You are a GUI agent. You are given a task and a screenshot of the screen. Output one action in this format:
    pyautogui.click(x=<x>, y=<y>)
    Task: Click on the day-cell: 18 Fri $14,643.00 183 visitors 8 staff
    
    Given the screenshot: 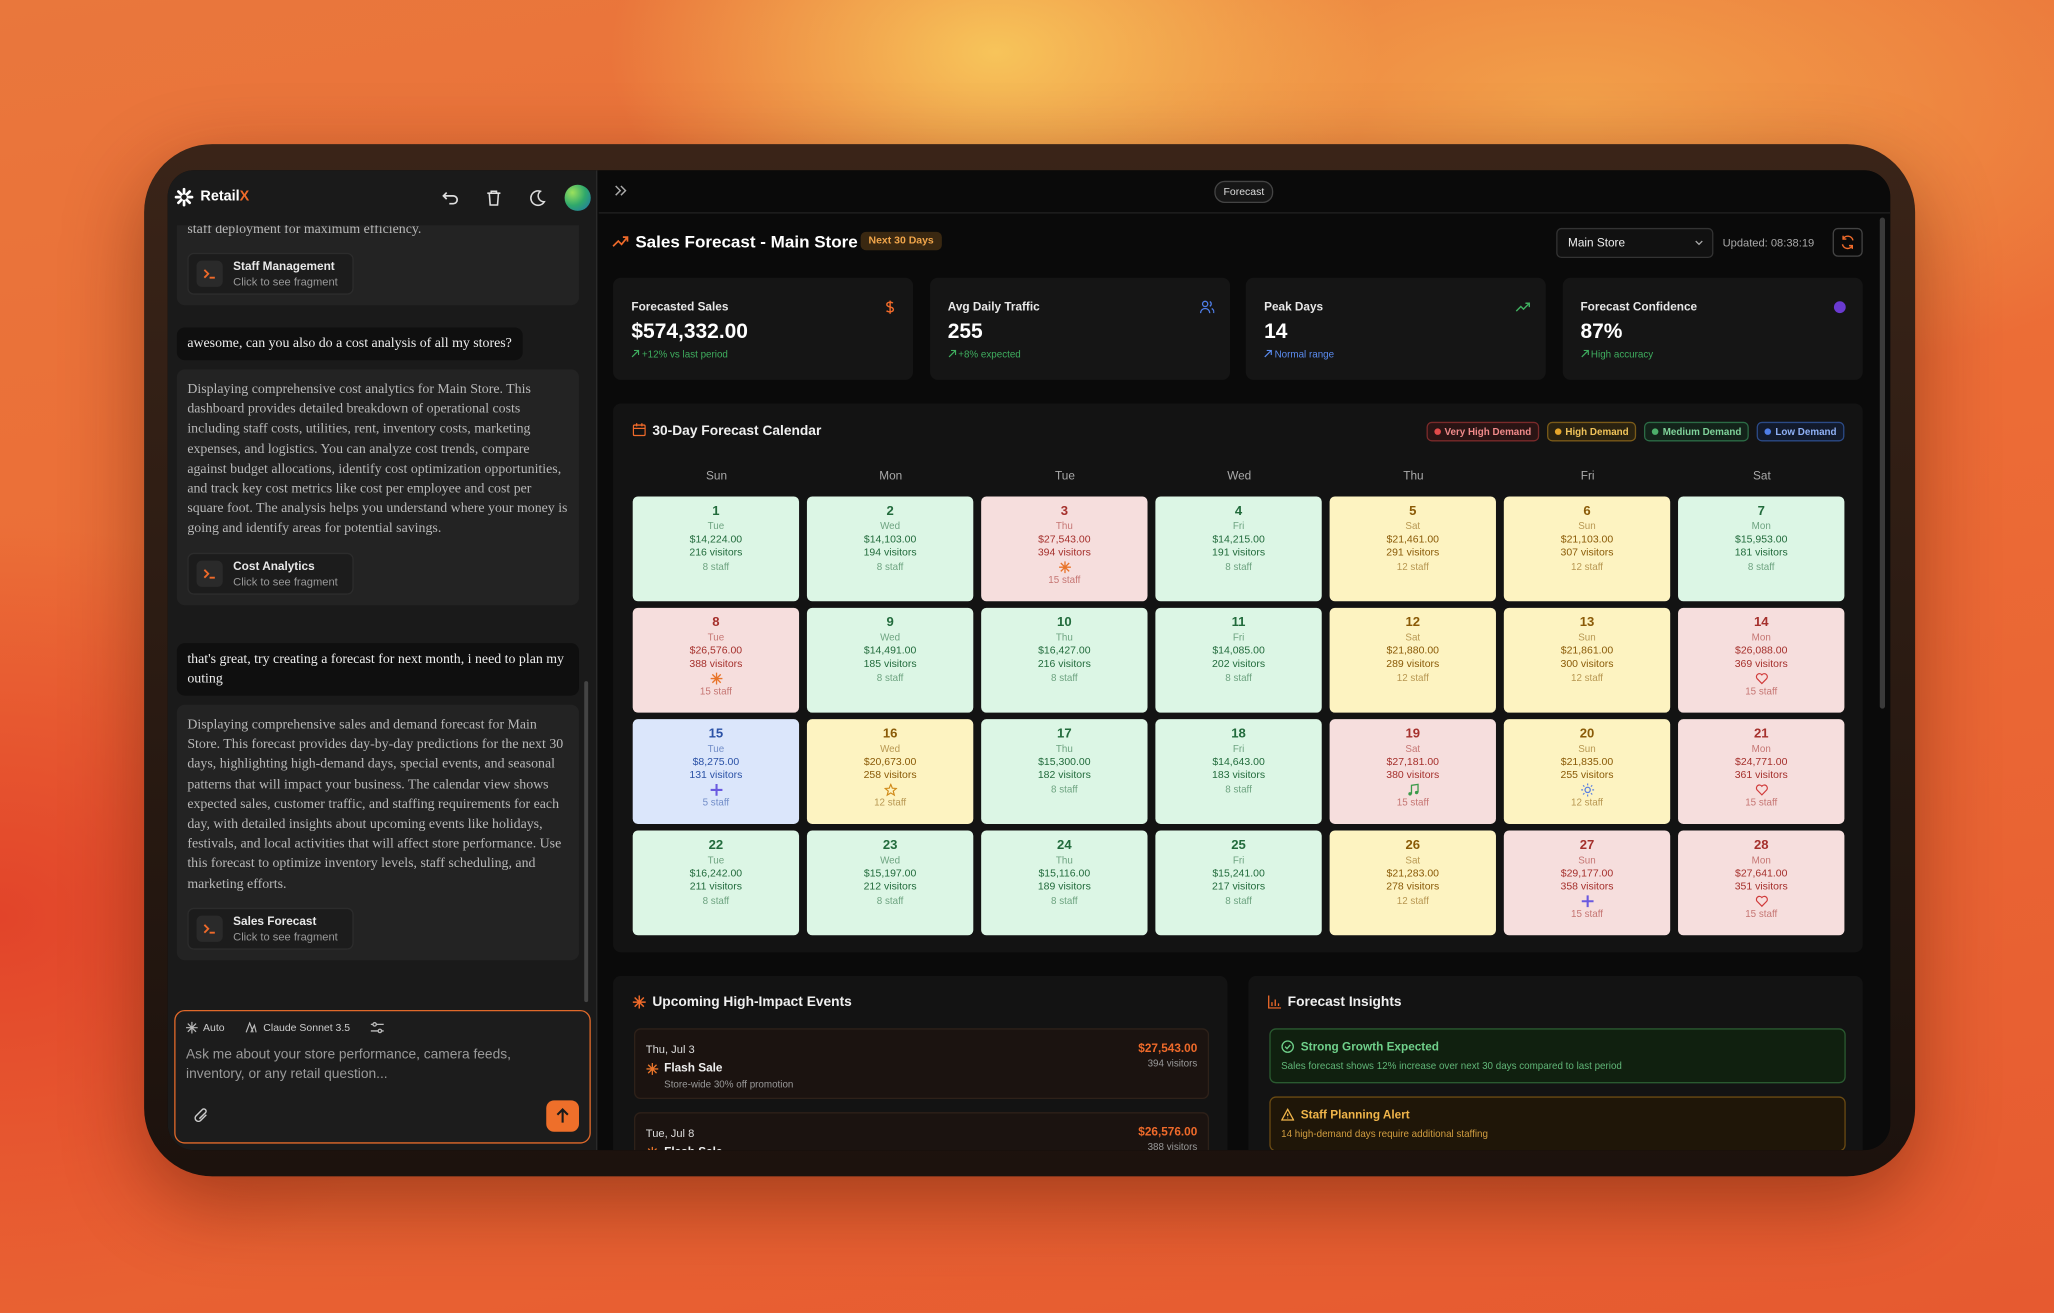 What is the action you would take?
    pyautogui.click(x=1238, y=771)
    